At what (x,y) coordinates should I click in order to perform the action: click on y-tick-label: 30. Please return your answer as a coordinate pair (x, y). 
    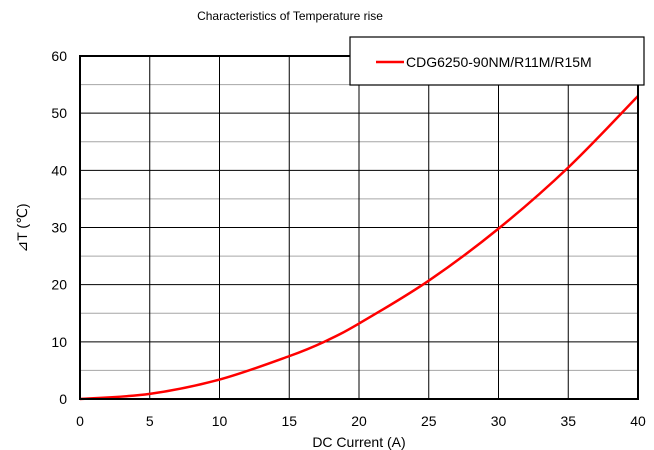
    Looking at the image, I should click on (59, 228).